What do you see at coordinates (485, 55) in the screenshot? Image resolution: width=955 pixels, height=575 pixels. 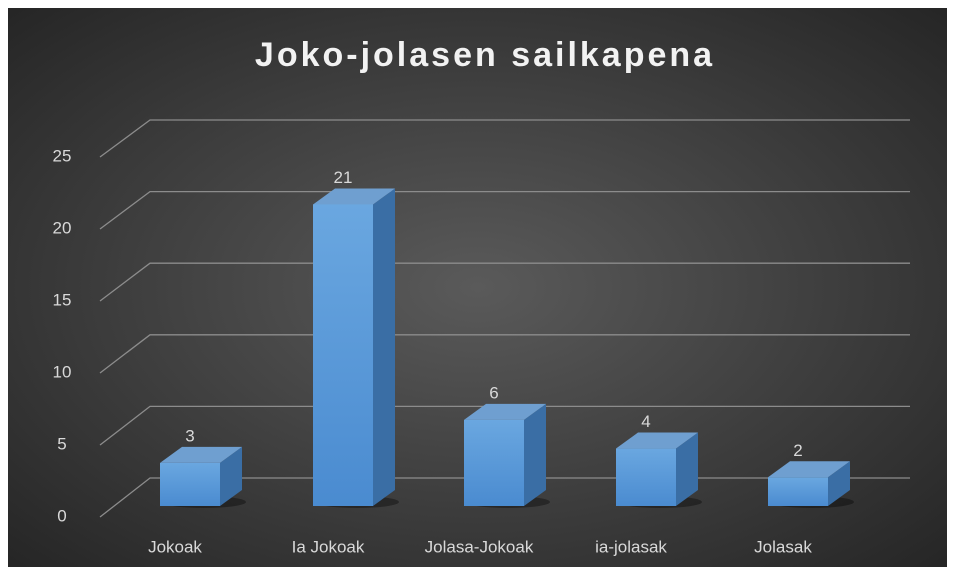 I see `chart-title: Joko-jolasen sailkapena` at bounding box center [485, 55].